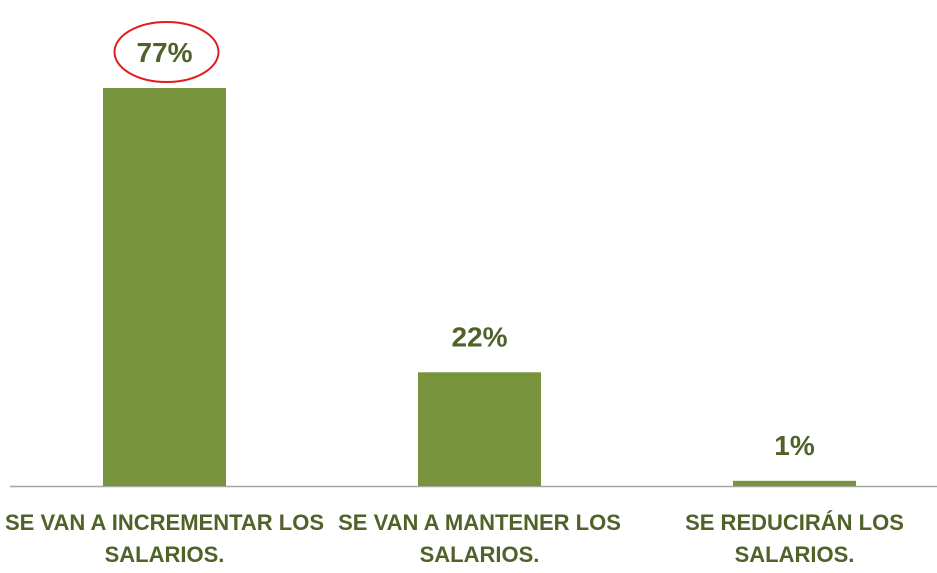  I want to click on highlight-circle, so click(166, 52).